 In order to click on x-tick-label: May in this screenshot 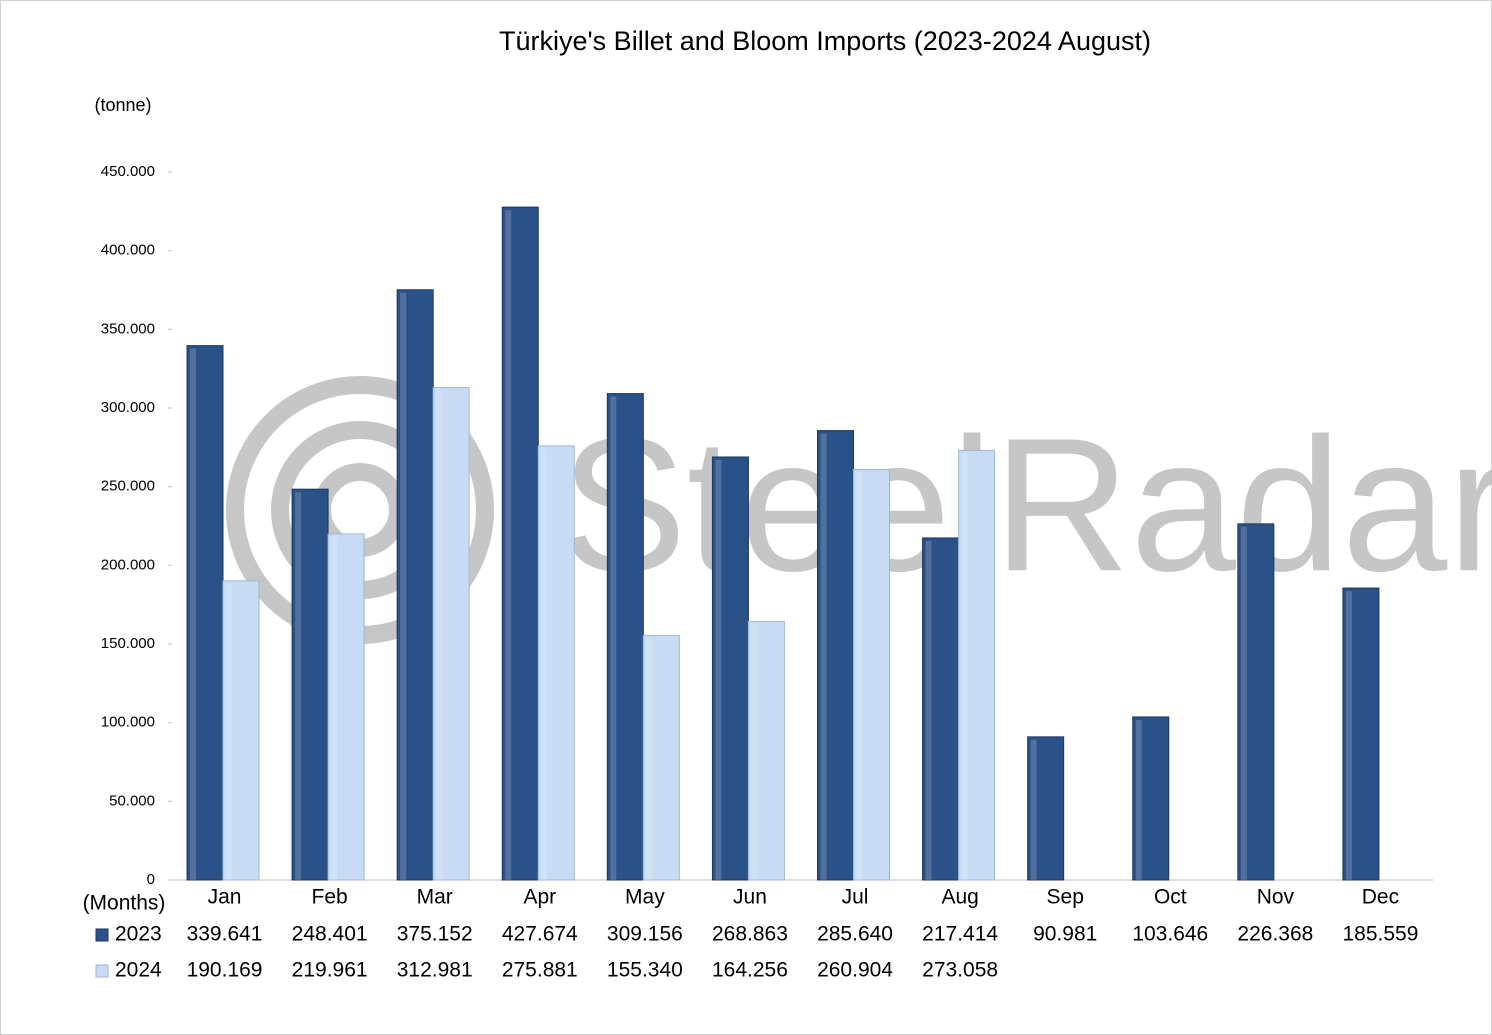, I will do `click(645, 897)`.